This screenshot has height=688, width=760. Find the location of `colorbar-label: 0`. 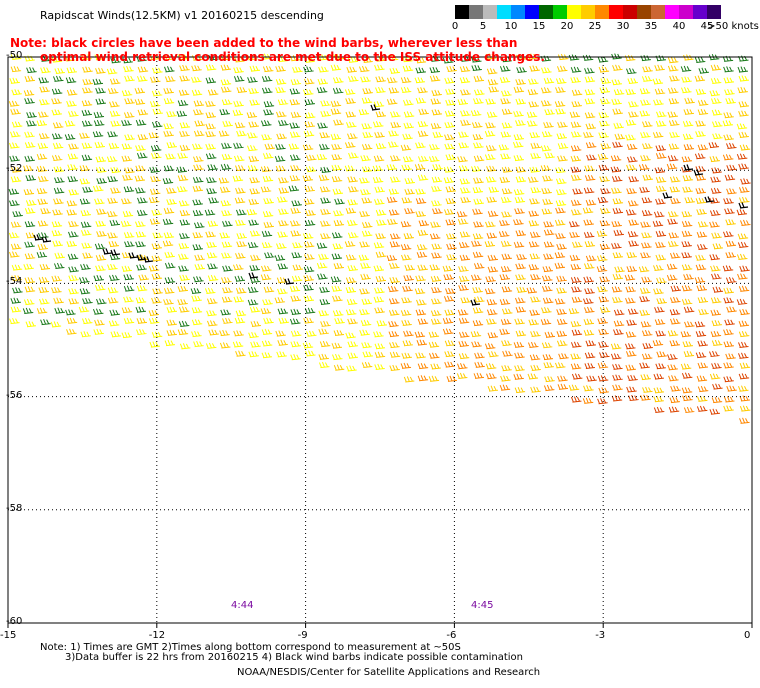

colorbar-label: 0 is located at coordinates (455, 26).